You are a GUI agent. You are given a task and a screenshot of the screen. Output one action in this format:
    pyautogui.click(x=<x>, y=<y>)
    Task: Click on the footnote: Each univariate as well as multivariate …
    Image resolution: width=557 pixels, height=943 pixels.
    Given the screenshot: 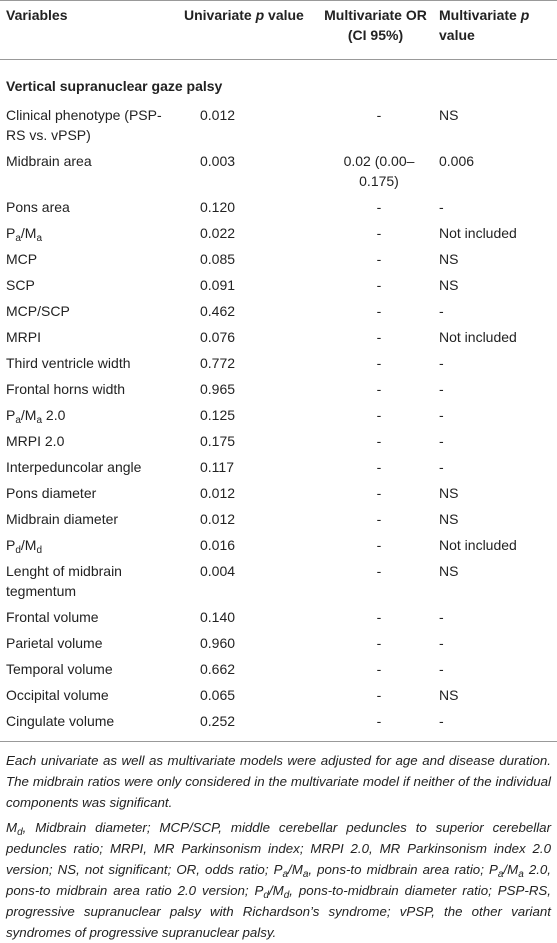 What is the action you would take?
    pyautogui.click(x=278, y=781)
    